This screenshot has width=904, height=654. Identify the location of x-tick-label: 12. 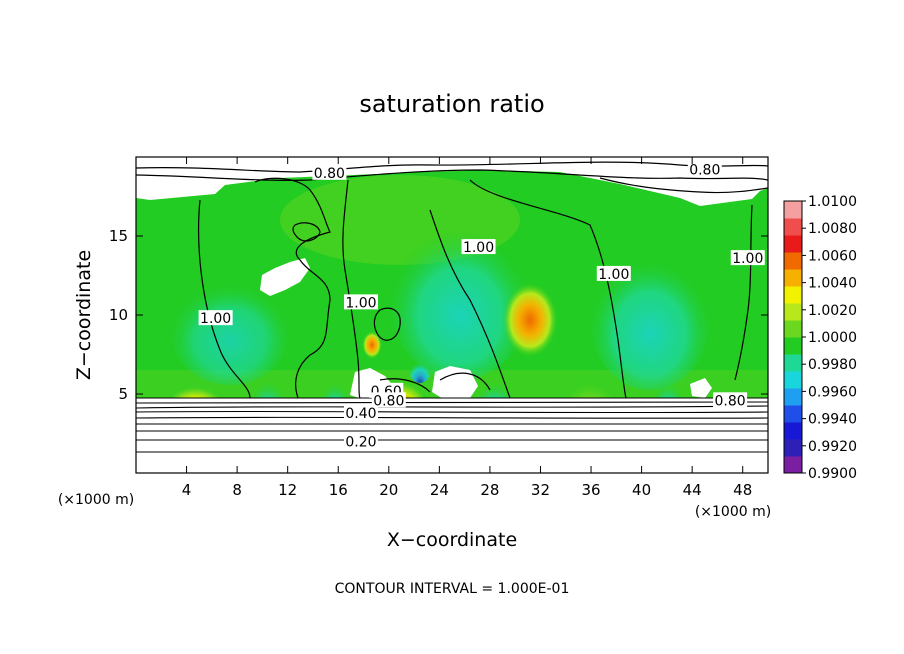
(287, 490).